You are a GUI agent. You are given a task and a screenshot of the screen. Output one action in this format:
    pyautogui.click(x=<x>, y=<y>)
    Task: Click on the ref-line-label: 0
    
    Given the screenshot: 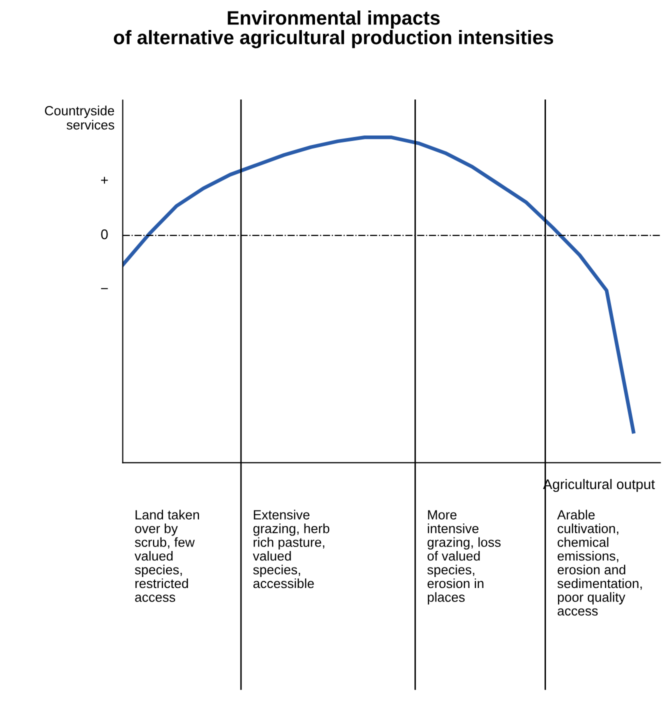 What is the action you would take?
    pyautogui.click(x=104, y=234)
    